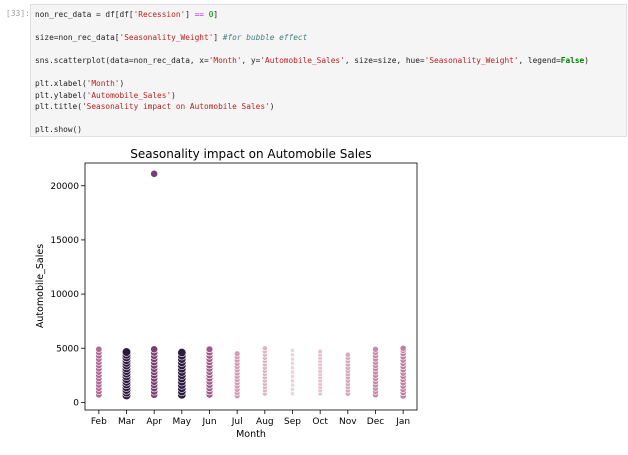 The height and width of the screenshot is (455, 628). I want to click on code-token: 'Recession', so click(159, 14).